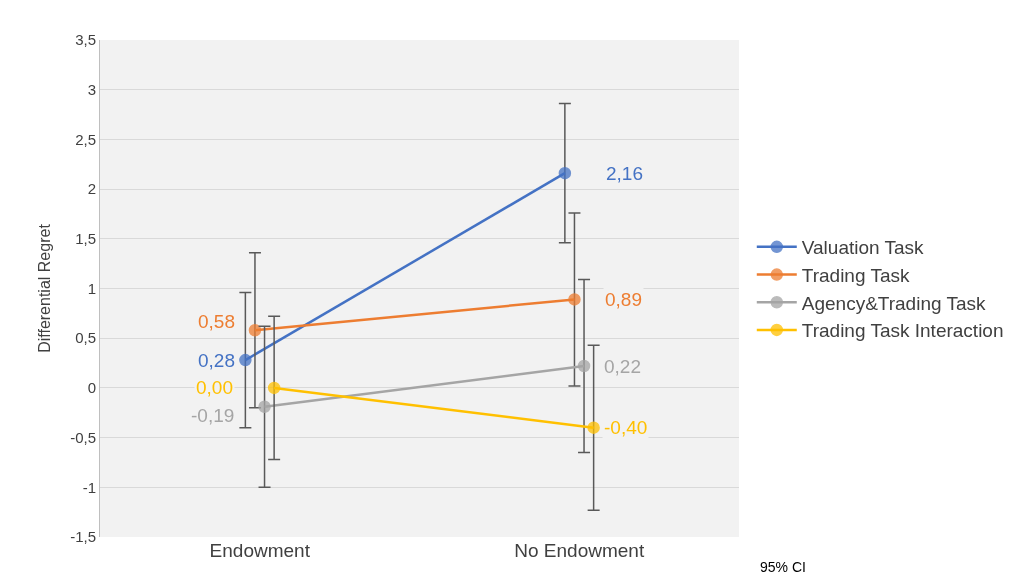 The image size is (1021, 587). What do you see at coordinates (213, 415) in the screenshot?
I see `data-label: -0,19` at bounding box center [213, 415].